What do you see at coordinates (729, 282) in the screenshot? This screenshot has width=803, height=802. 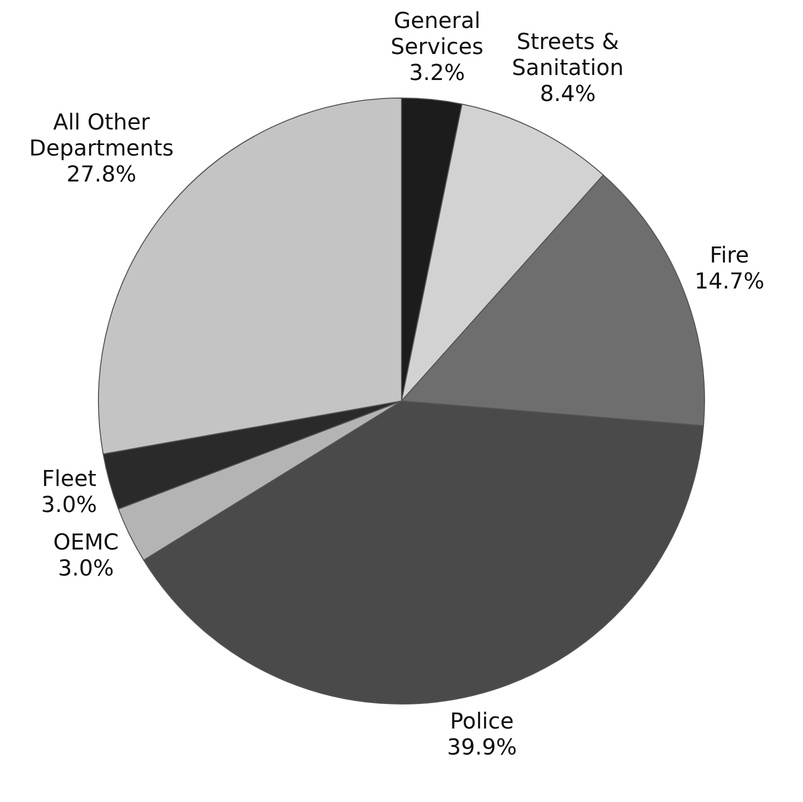 I see `data-label: 14.7%` at bounding box center [729, 282].